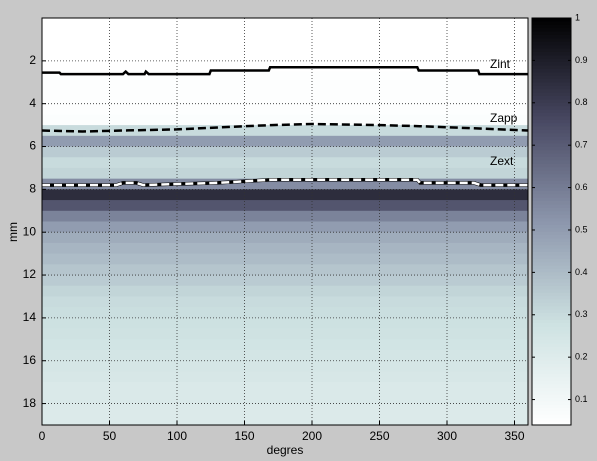 The width and height of the screenshot is (597, 461). What do you see at coordinates (581, 272) in the screenshot?
I see `colorbar-tick-label: 0.4` at bounding box center [581, 272].